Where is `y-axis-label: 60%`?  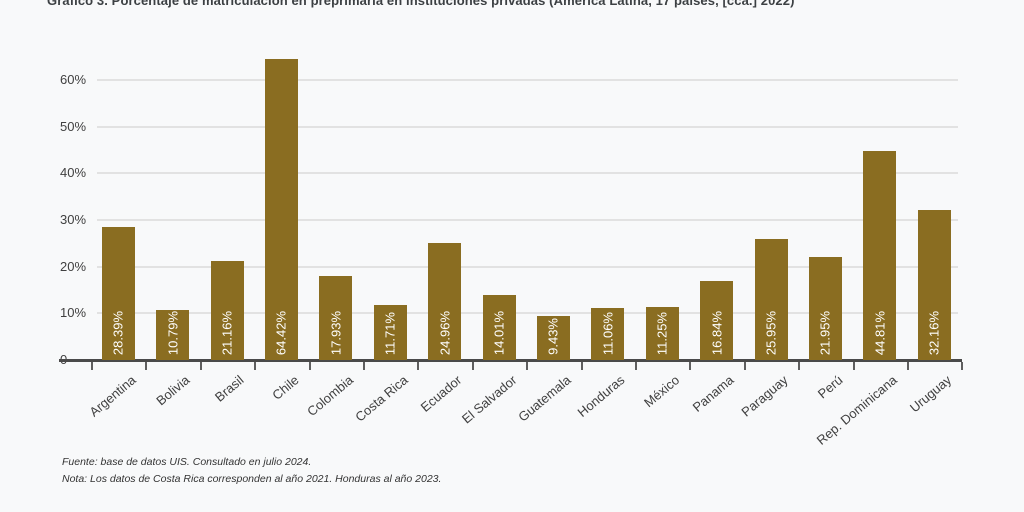
y-axis-label: 60% is located at coordinates (73, 79).